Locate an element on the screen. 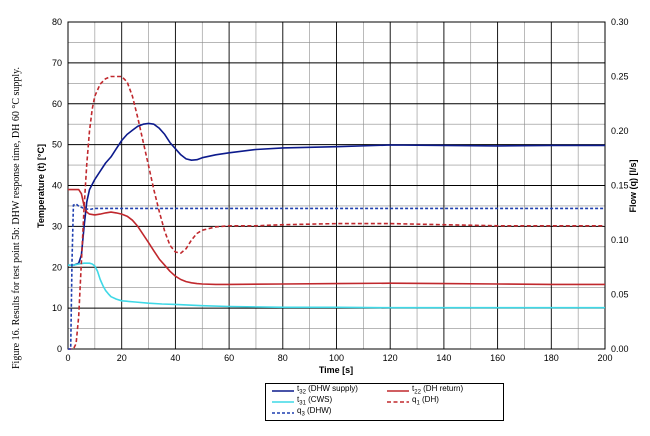 Image resolution: width=650 pixels, height=436 pixels. y-right-tick-label: 0.15 is located at coordinates (620, 186).